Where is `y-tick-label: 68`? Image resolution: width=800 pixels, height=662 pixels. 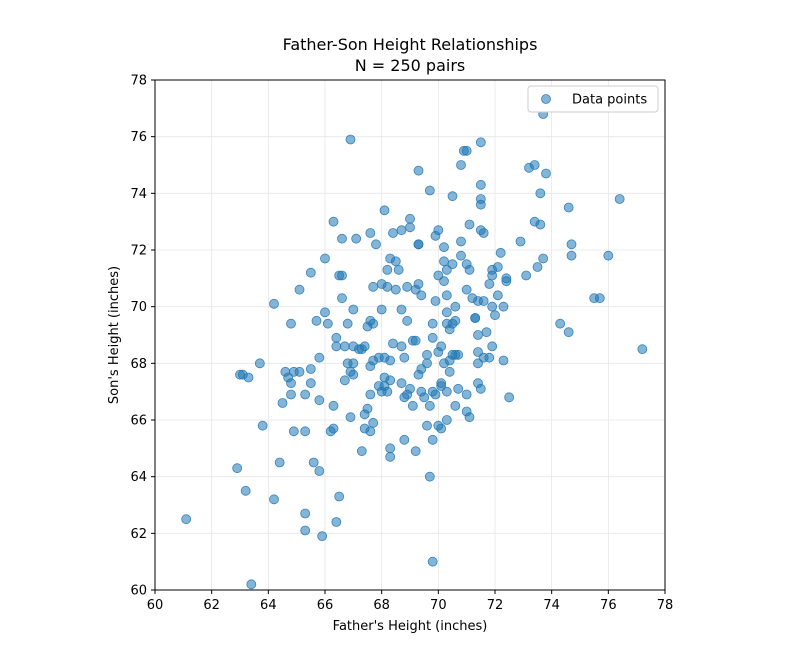 y-tick-label: 68 is located at coordinates (138, 364).